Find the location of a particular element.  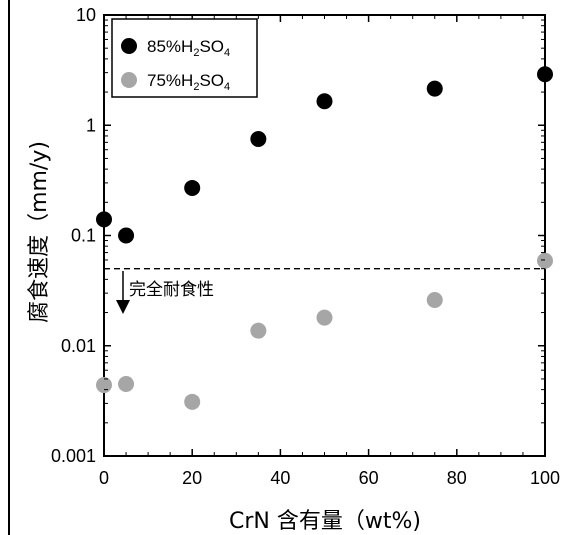

x-tick-label: 40 is located at coordinates (280, 478).